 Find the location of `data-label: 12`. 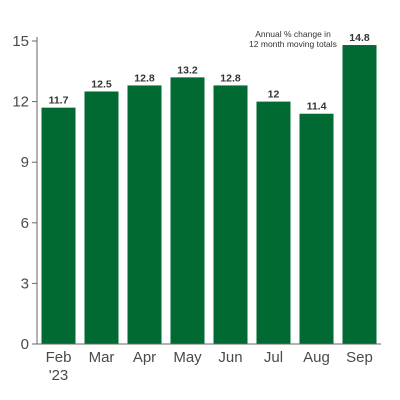

data-label: 12 is located at coordinates (274, 95).